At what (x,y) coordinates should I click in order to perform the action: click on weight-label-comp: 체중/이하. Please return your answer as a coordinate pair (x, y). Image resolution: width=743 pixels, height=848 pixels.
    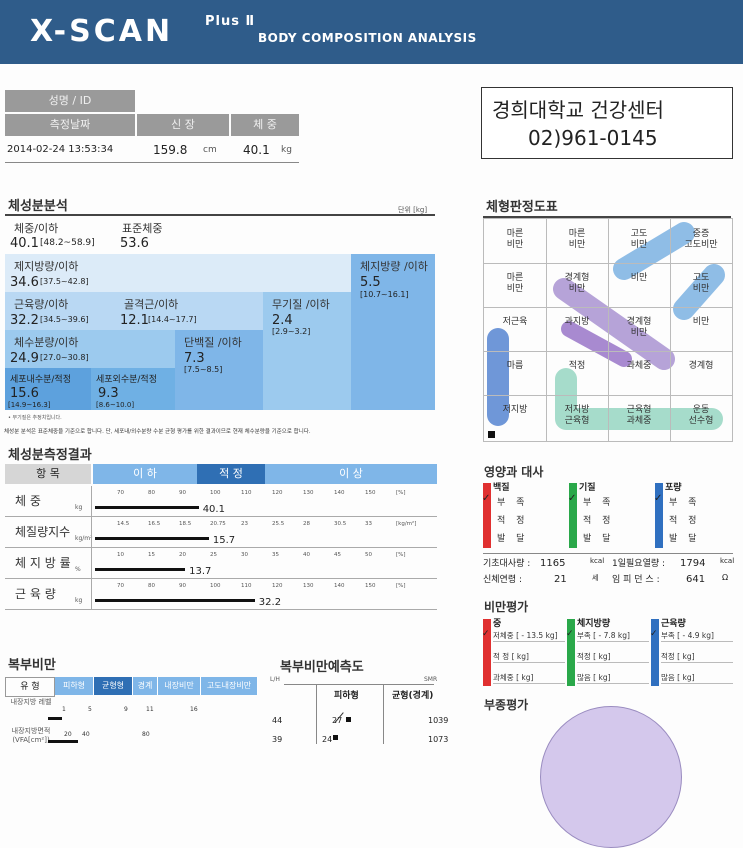
    Looking at the image, I should click on (36, 228).